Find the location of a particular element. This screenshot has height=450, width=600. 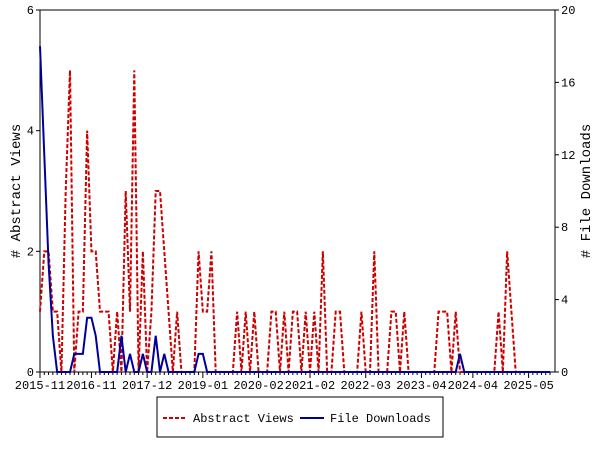

y-tick-label: 0 is located at coordinates (30, 373).